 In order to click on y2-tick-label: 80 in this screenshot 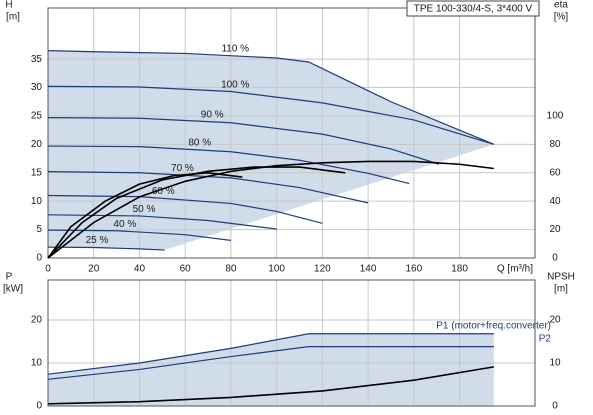, I will do `click(555, 144)`.